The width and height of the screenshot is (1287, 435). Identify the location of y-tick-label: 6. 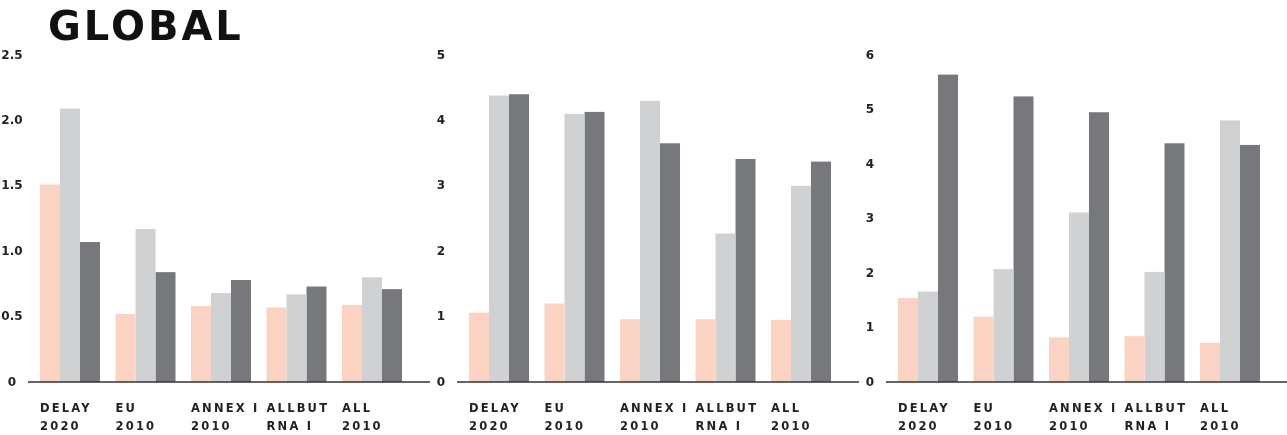
(870, 54).